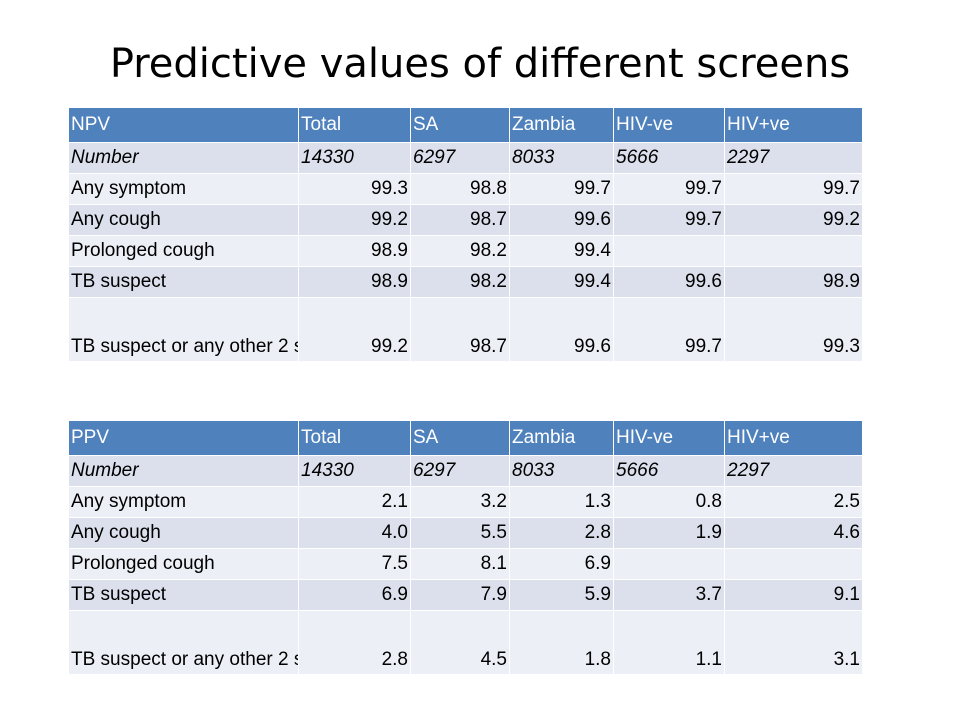 Image resolution: width=960 pixels, height=720 pixels. What do you see at coordinates (460, 642) in the screenshot?
I see `table-cell: 4.5` at bounding box center [460, 642].